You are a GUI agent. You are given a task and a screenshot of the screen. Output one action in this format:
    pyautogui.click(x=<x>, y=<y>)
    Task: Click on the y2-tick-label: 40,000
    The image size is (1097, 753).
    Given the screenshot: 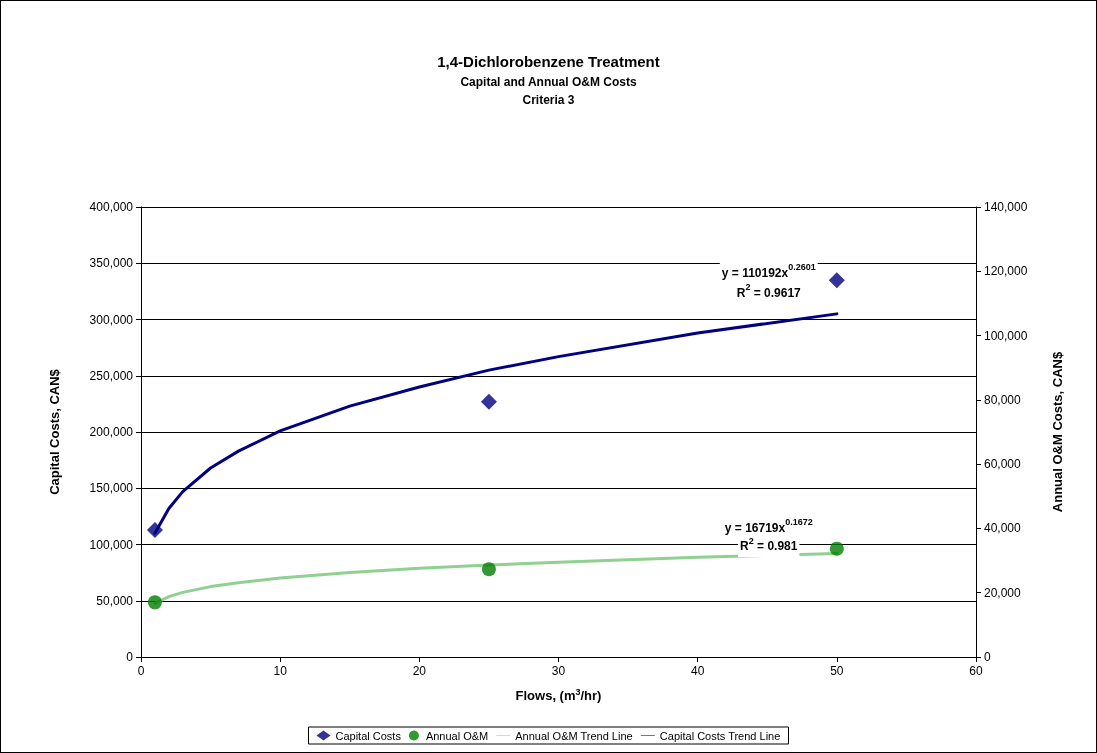 What is the action you would take?
    pyautogui.click(x=1003, y=528)
    